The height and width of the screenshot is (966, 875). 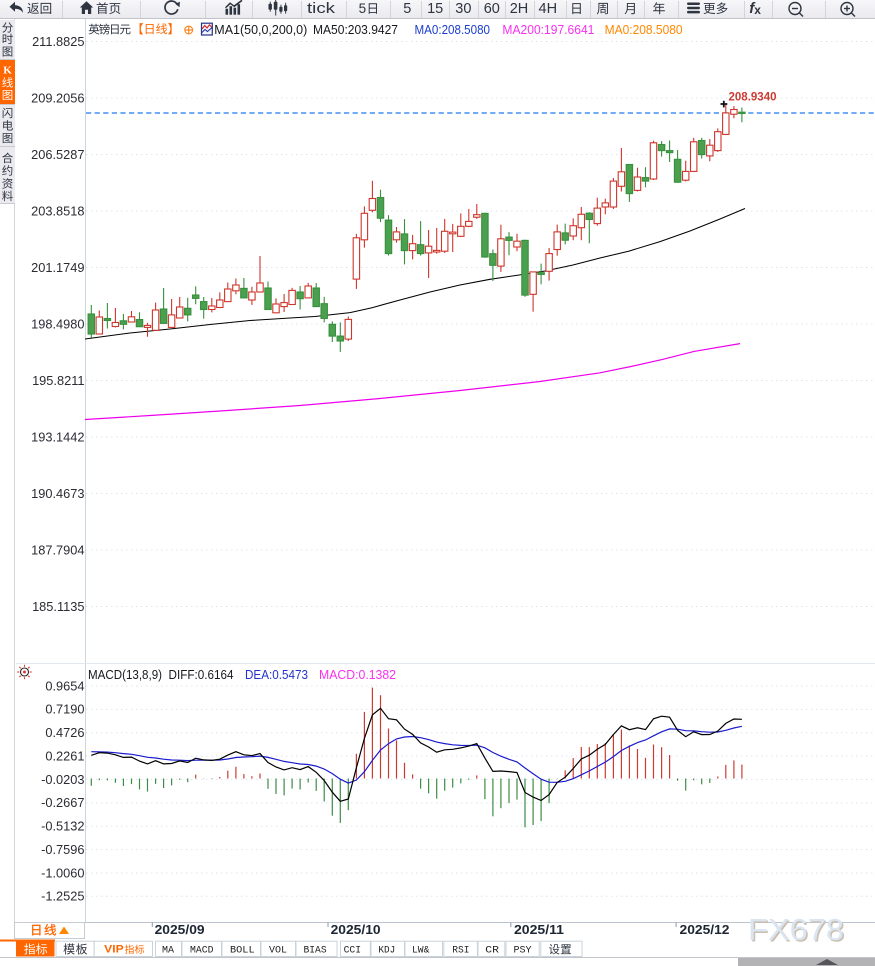 I want to click on svg-text: 15, so click(x=435, y=9).